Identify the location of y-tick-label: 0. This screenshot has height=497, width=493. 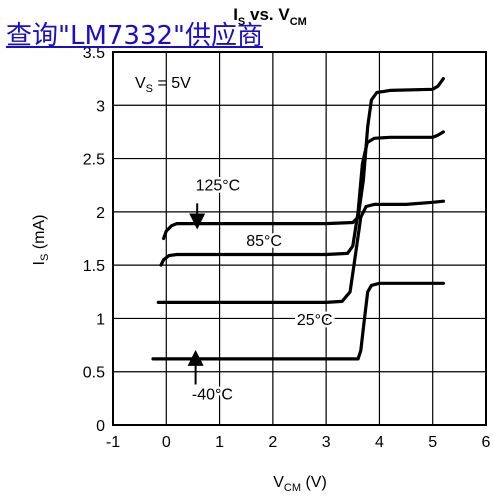
(100, 426).